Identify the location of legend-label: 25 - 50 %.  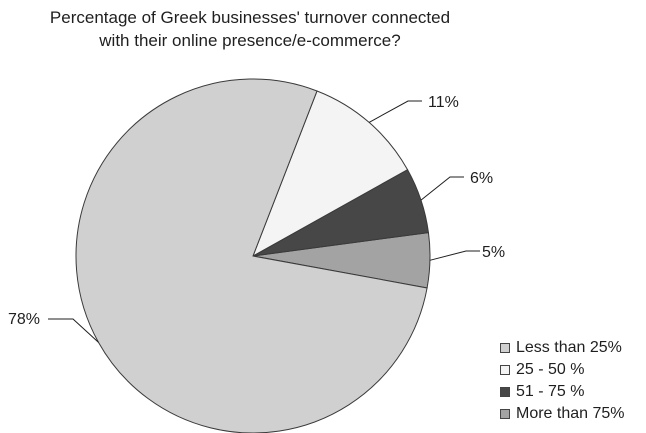
(550, 369).